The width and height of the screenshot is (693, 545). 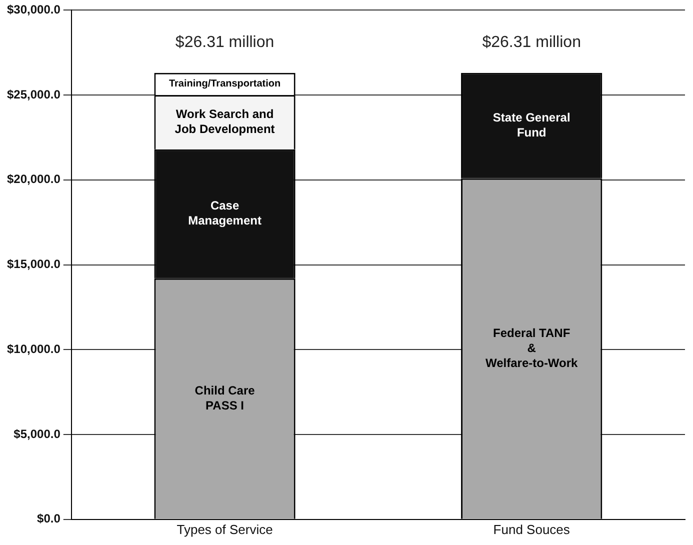 I want to click on series-label: State General Fund, so click(x=531, y=125).